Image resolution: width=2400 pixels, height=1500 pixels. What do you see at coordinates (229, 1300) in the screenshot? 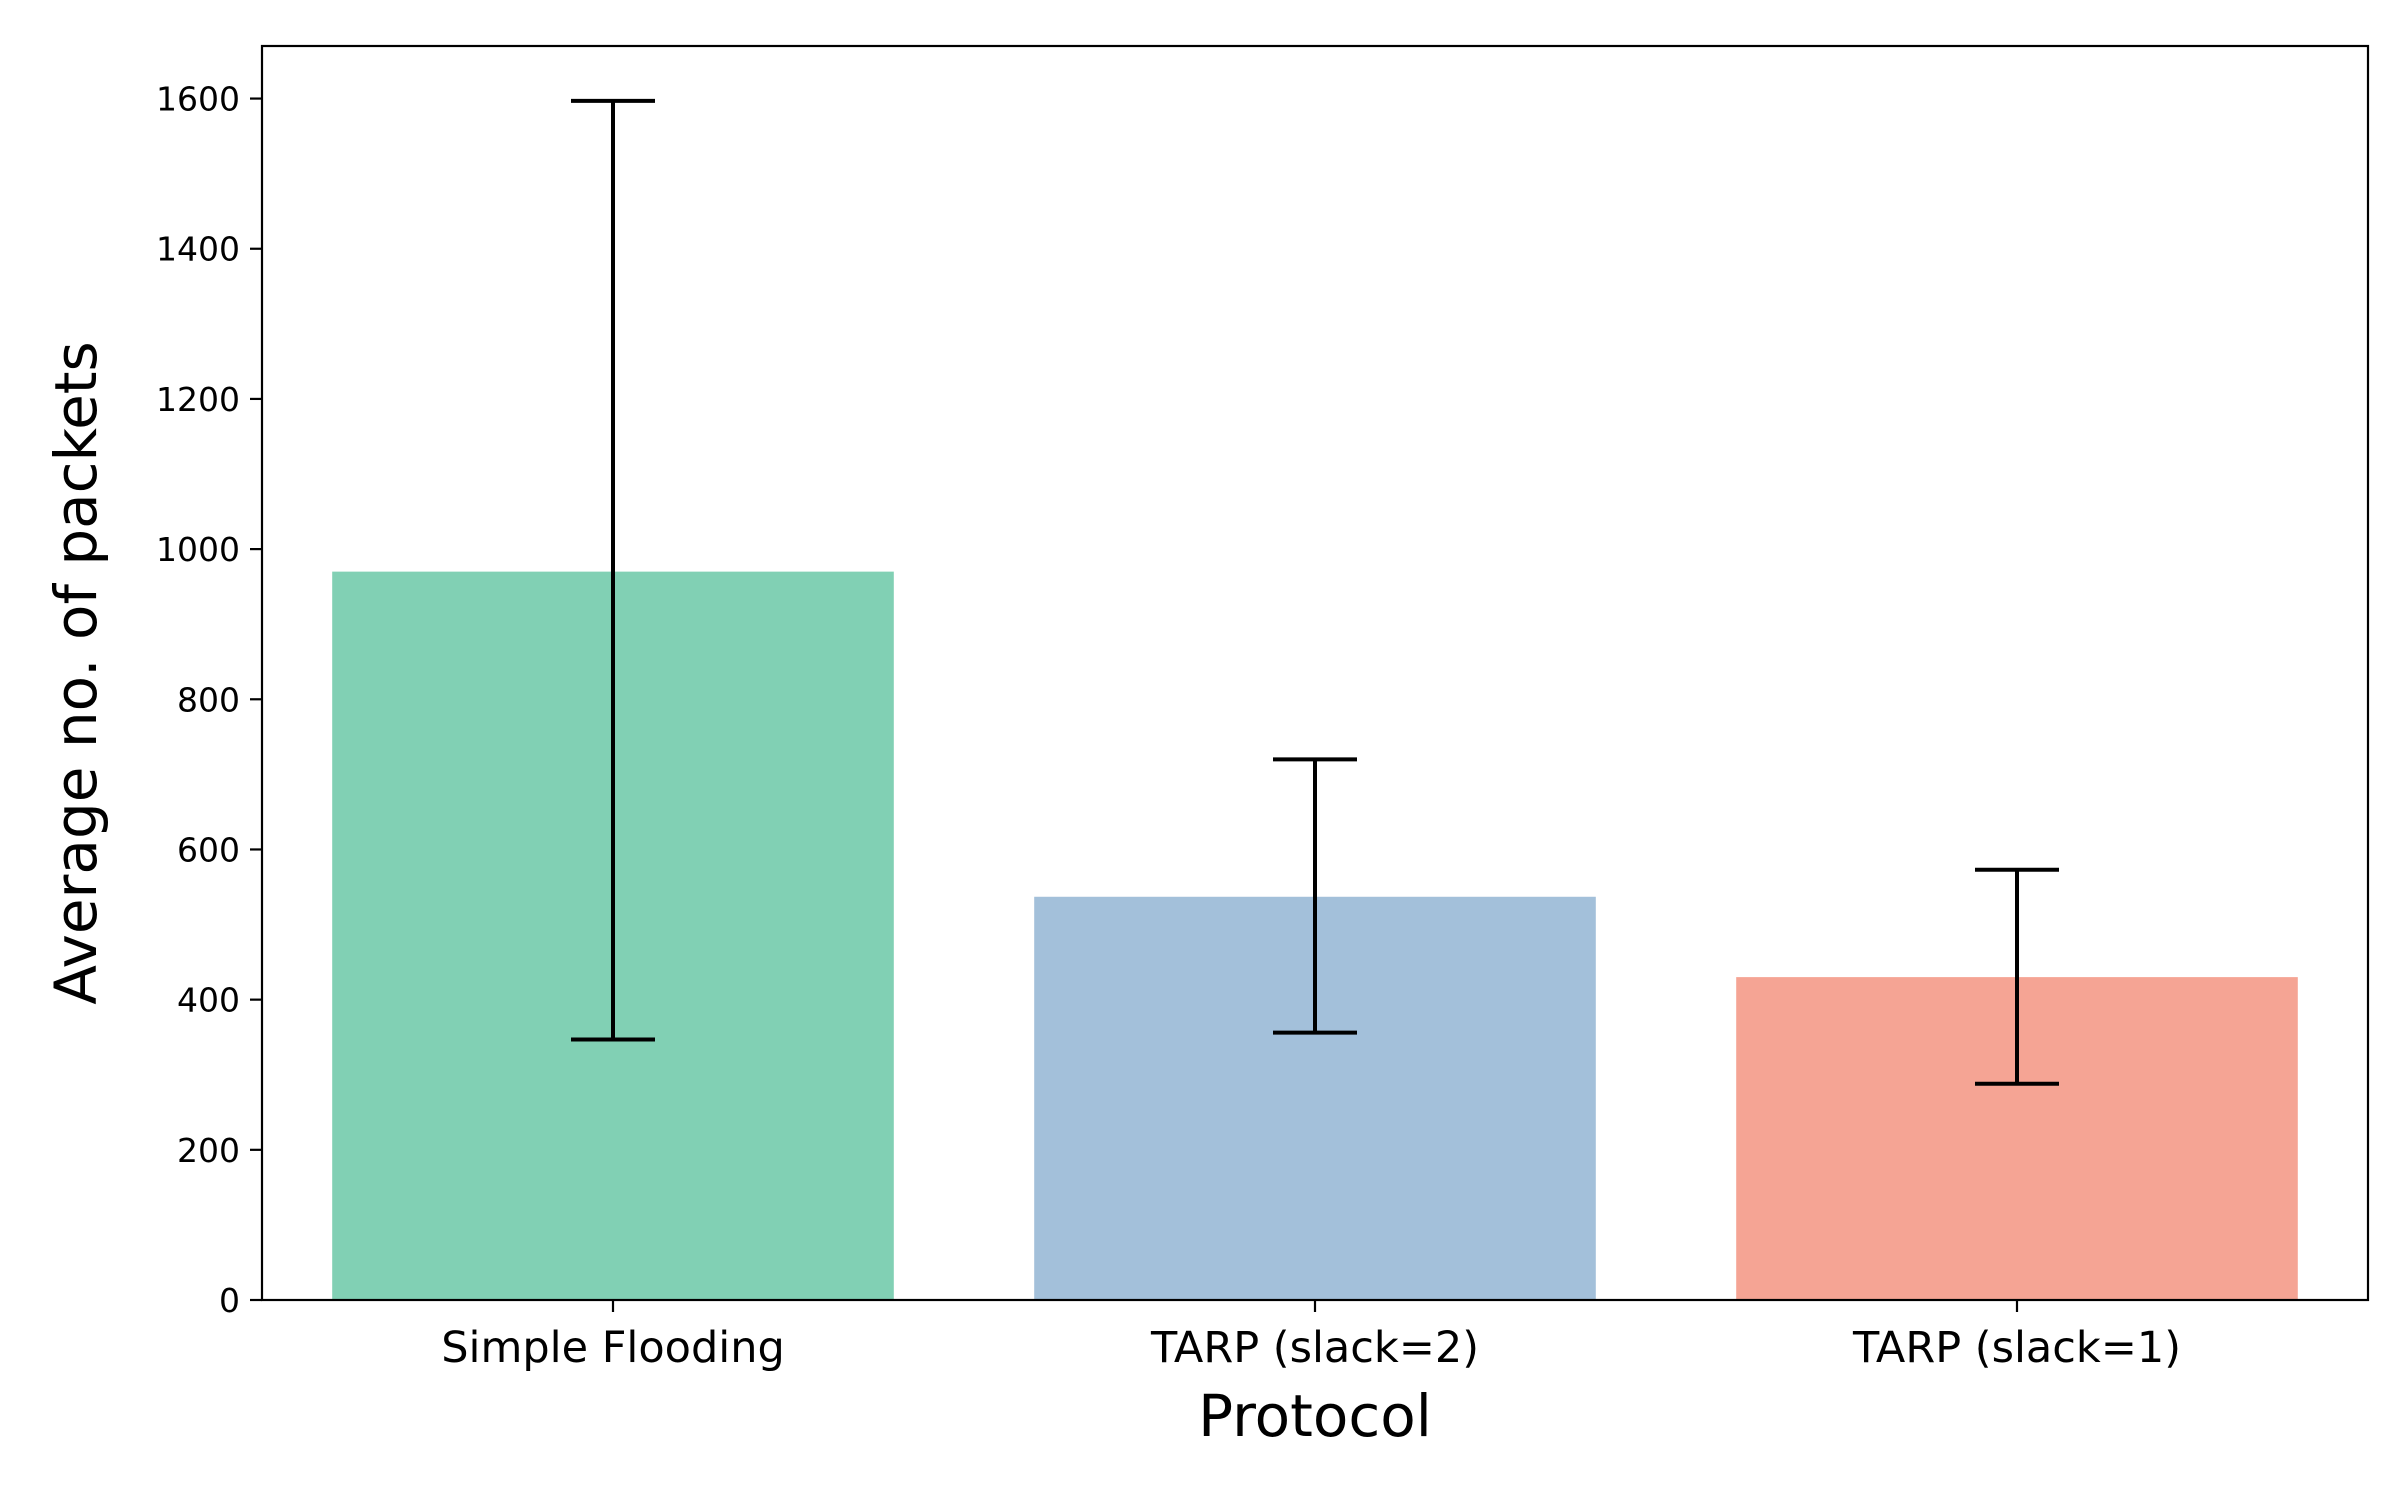
I see `y-tick-label: 0` at bounding box center [229, 1300].